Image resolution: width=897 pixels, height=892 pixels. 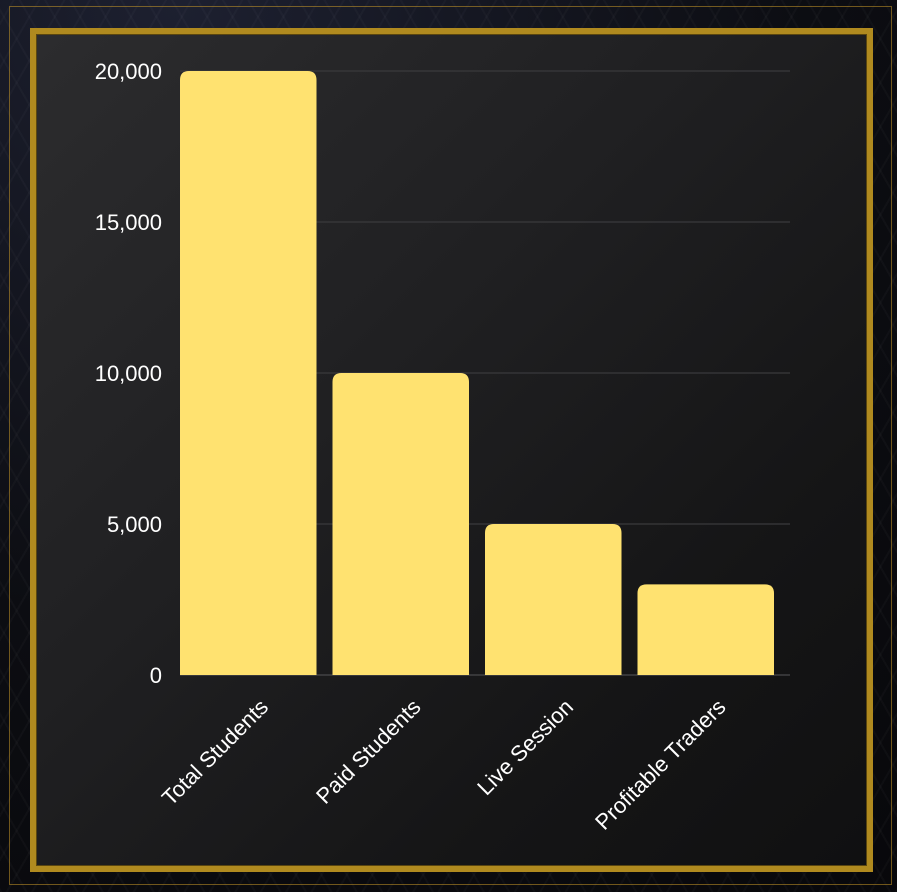 What do you see at coordinates (400, 524) in the screenshot?
I see `bar-paid-students` at bounding box center [400, 524].